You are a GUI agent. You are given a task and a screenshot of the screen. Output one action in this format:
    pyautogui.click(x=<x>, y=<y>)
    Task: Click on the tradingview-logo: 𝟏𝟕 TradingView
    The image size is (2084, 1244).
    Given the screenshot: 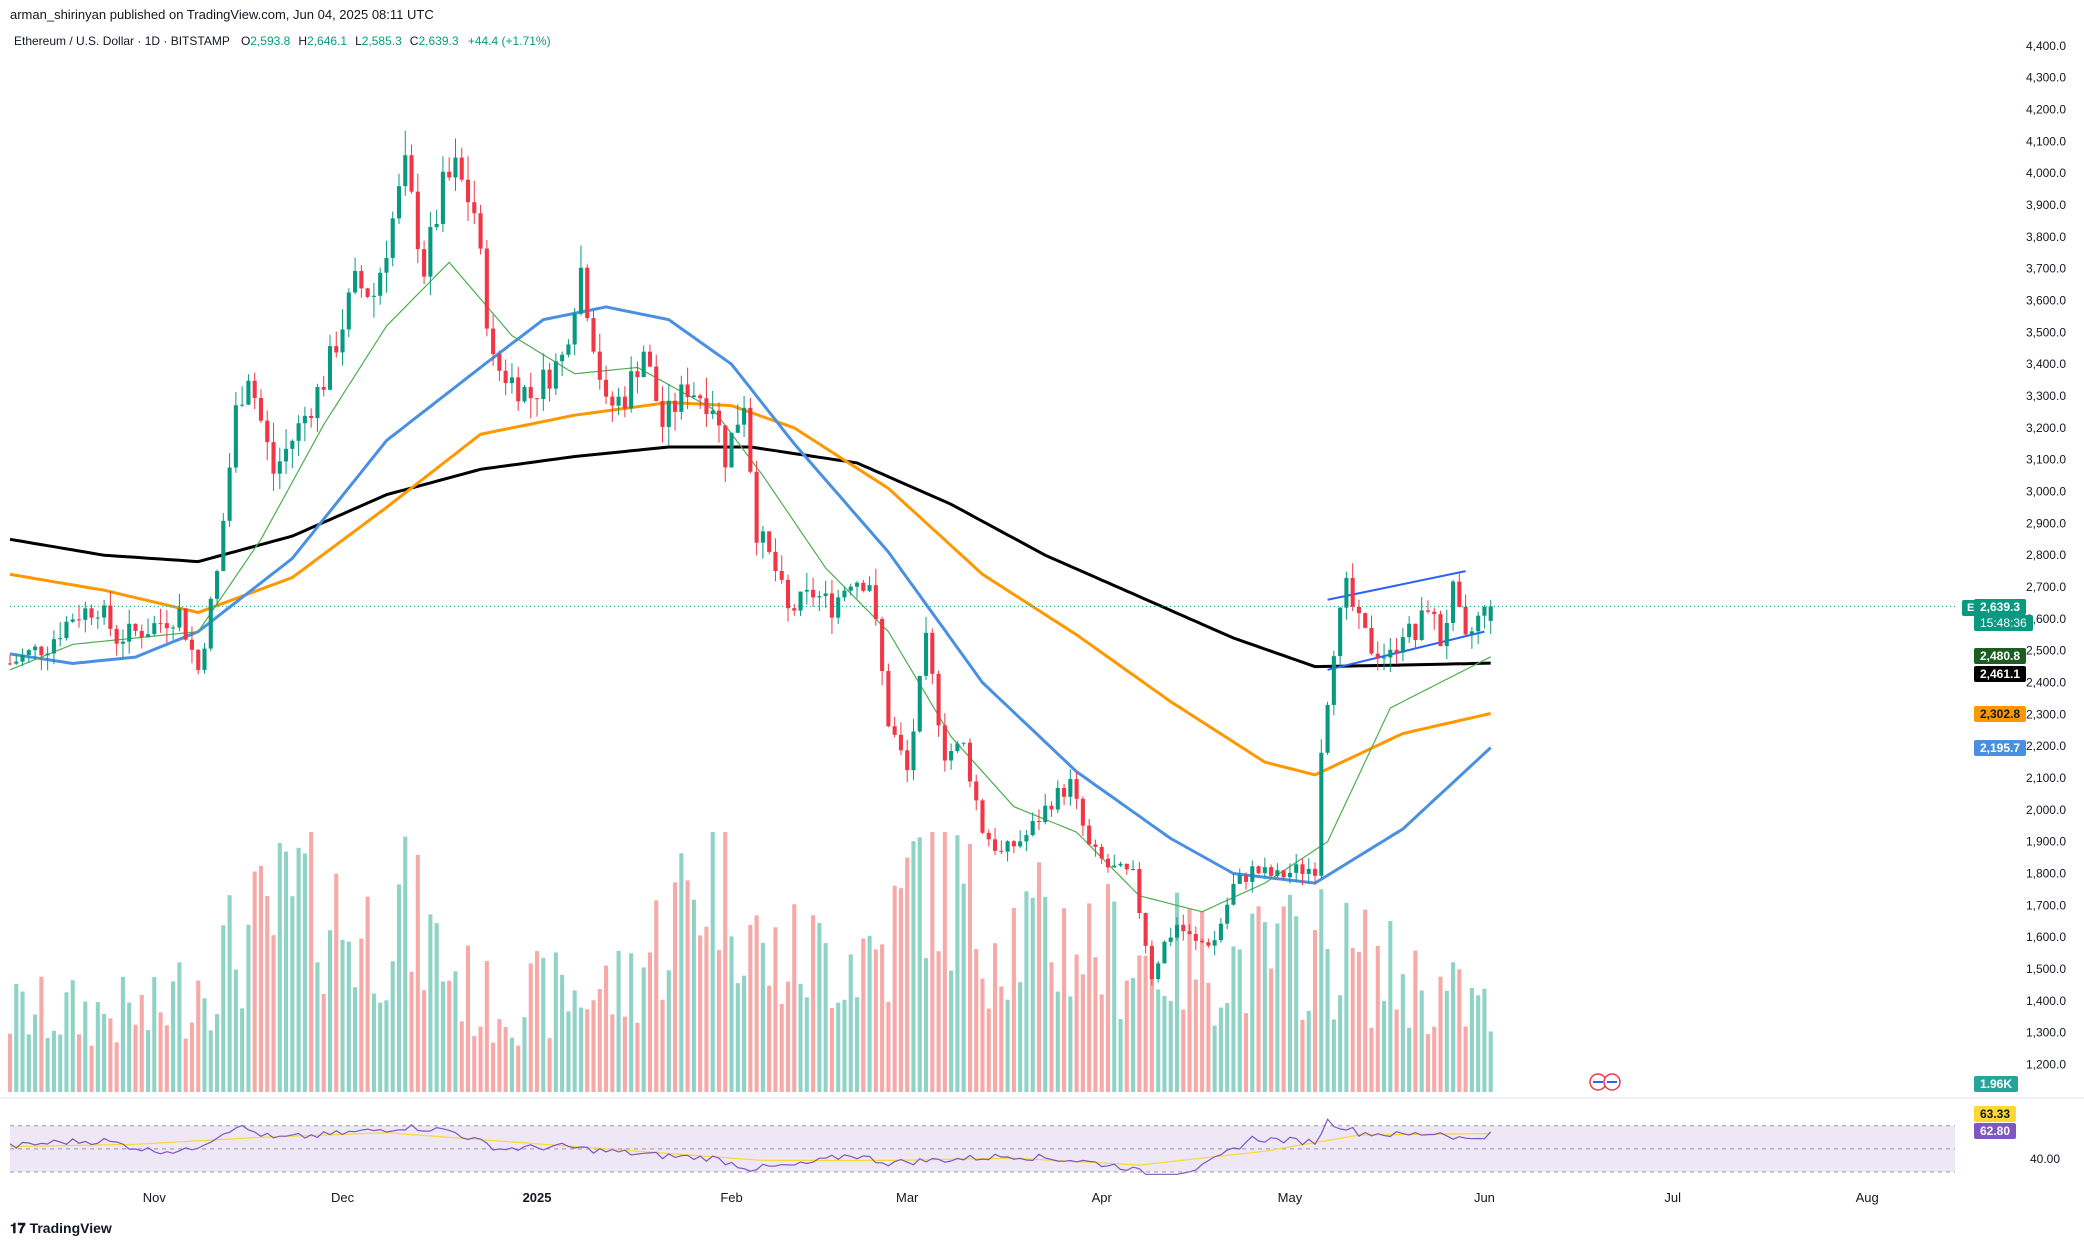 What is the action you would take?
    pyautogui.click(x=61, y=1228)
    